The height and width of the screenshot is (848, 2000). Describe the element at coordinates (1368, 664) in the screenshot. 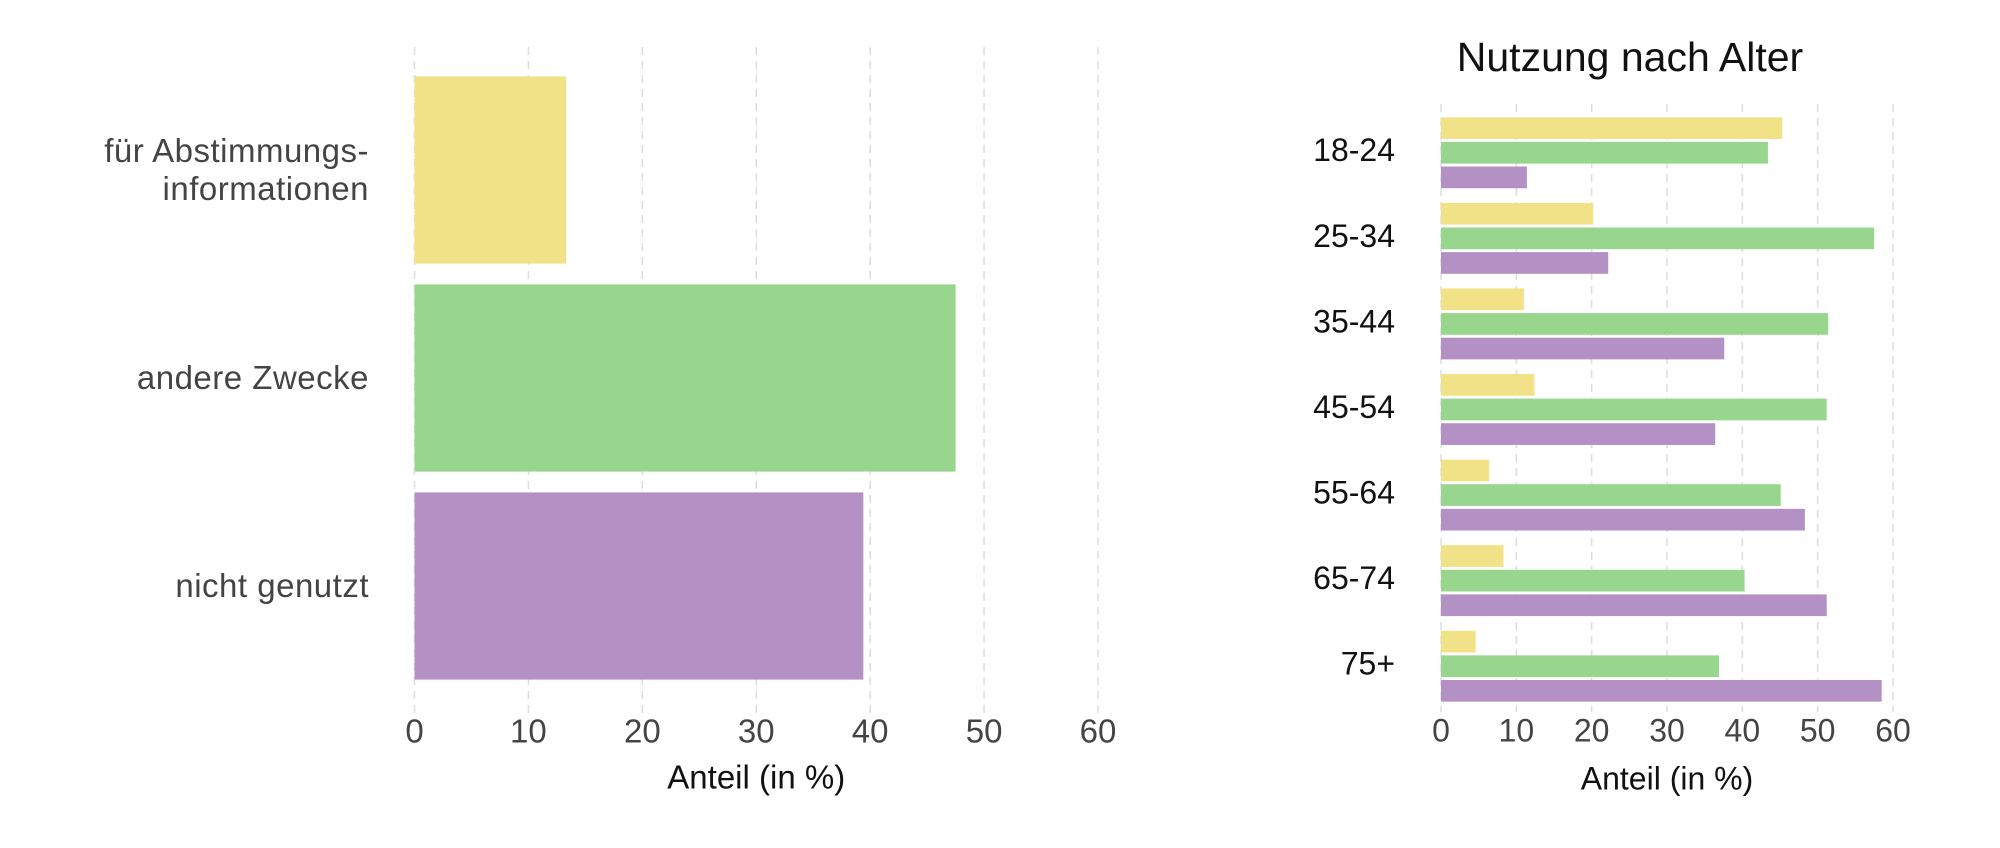

I see `y-tick-label: 75+` at that location.